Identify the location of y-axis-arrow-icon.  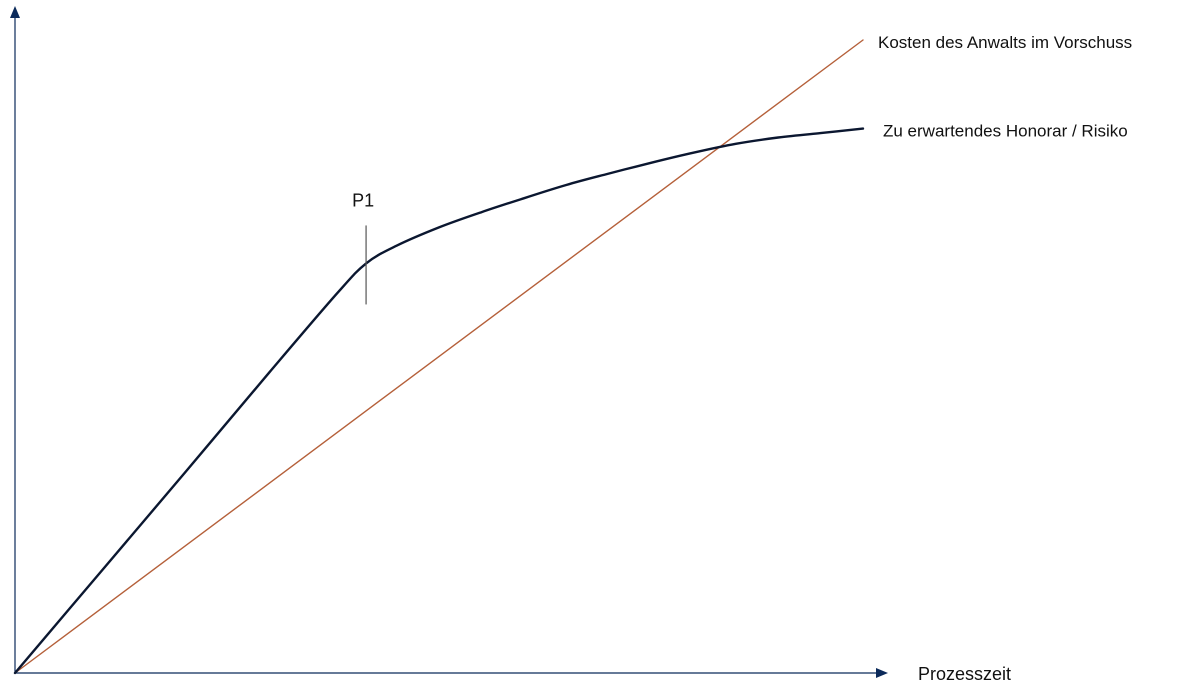
(15, 12).